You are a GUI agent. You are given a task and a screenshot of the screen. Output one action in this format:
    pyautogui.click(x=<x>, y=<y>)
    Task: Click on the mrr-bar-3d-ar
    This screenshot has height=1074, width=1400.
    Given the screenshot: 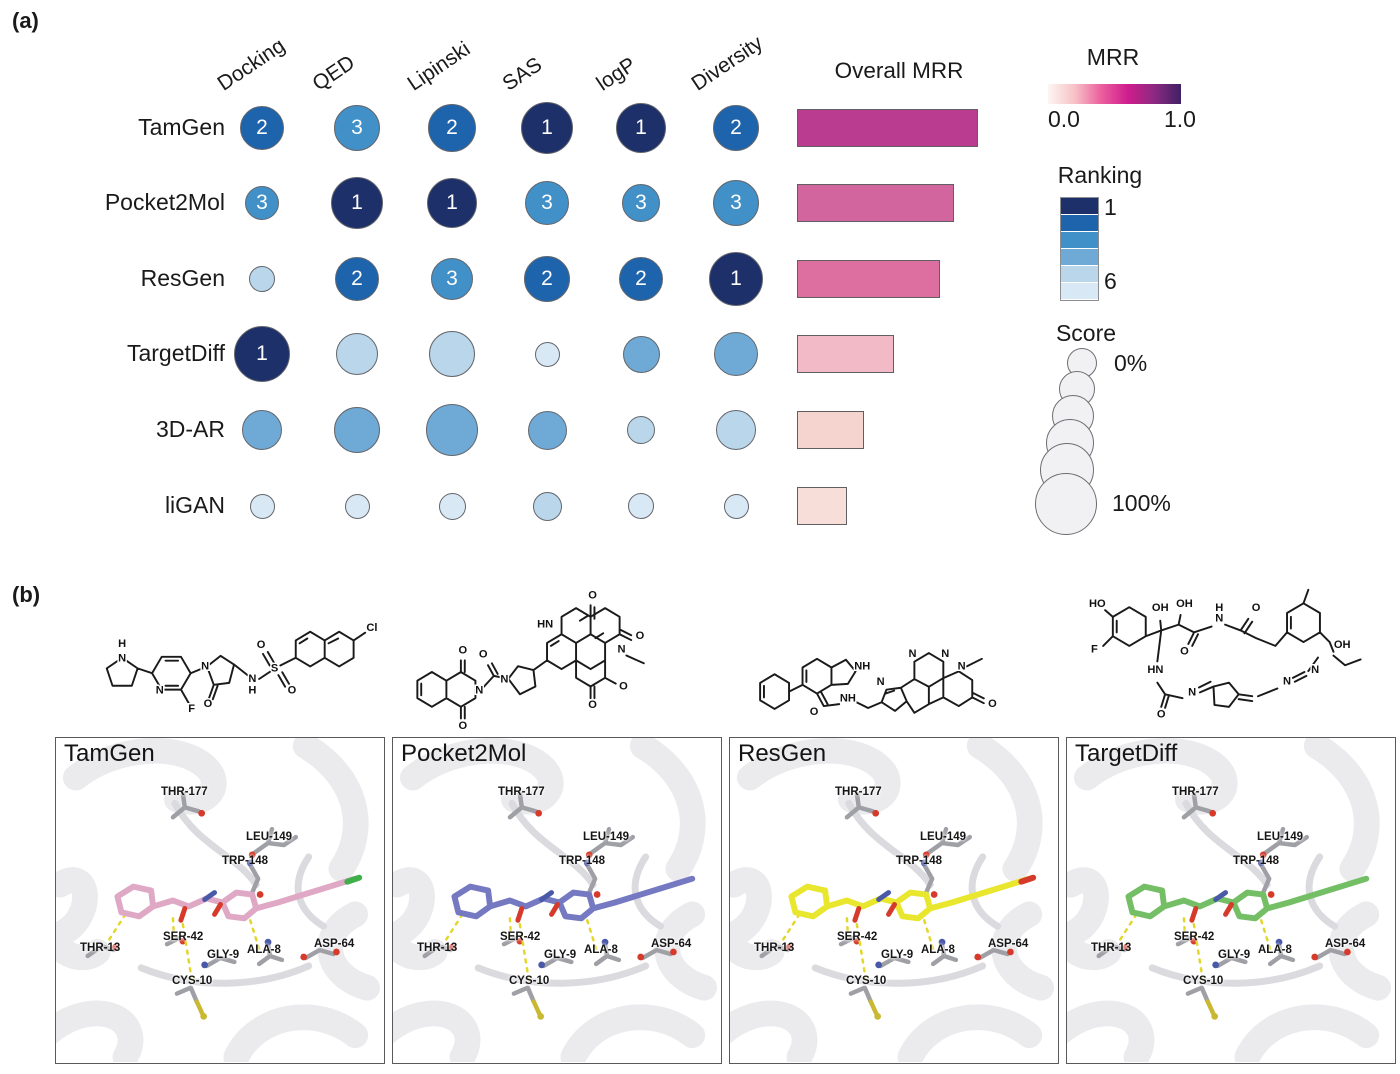 What is the action you would take?
    pyautogui.click(x=830, y=430)
    